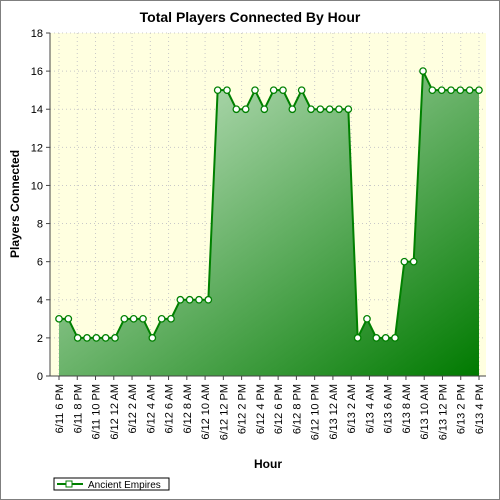 Image resolution: width=500 pixels, height=500 pixels. Describe the element at coordinates (188, 409) in the screenshot. I see `x-tick-label: 6/12 8 AM` at that location.